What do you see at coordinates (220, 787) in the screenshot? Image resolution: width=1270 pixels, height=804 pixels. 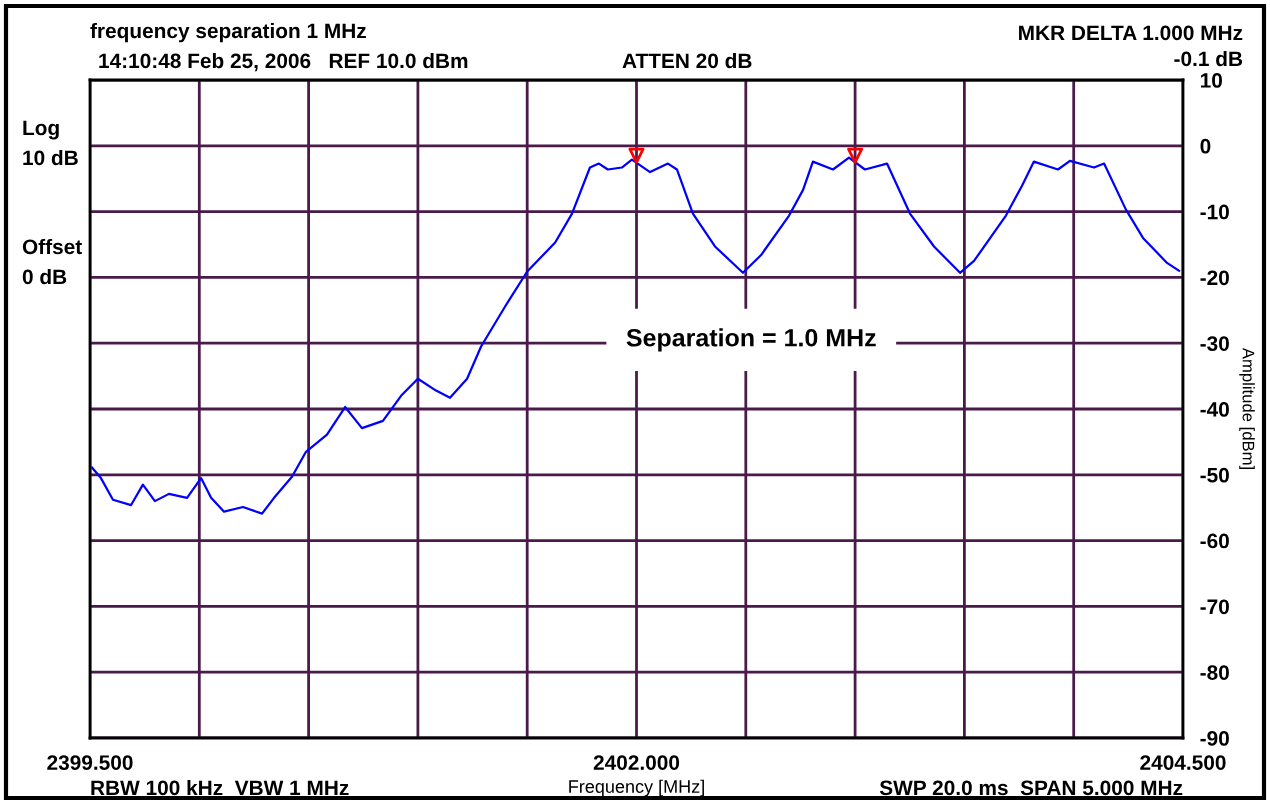 I see `text: RBW 100 kHz VBW 1 MHz` at bounding box center [220, 787].